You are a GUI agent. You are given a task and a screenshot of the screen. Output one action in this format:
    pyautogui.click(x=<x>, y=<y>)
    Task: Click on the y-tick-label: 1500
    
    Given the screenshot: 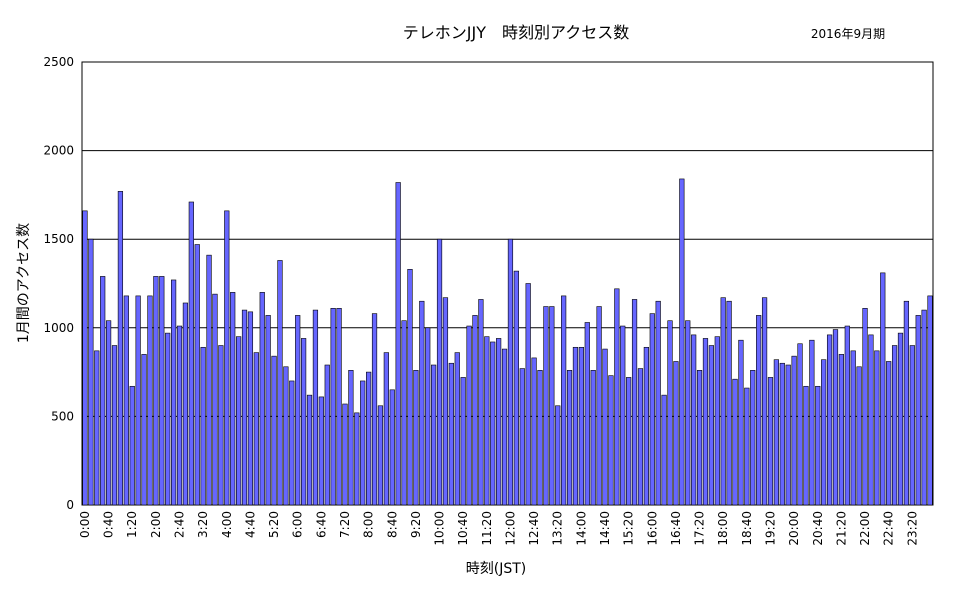 What is the action you would take?
    pyautogui.click(x=58, y=239)
    